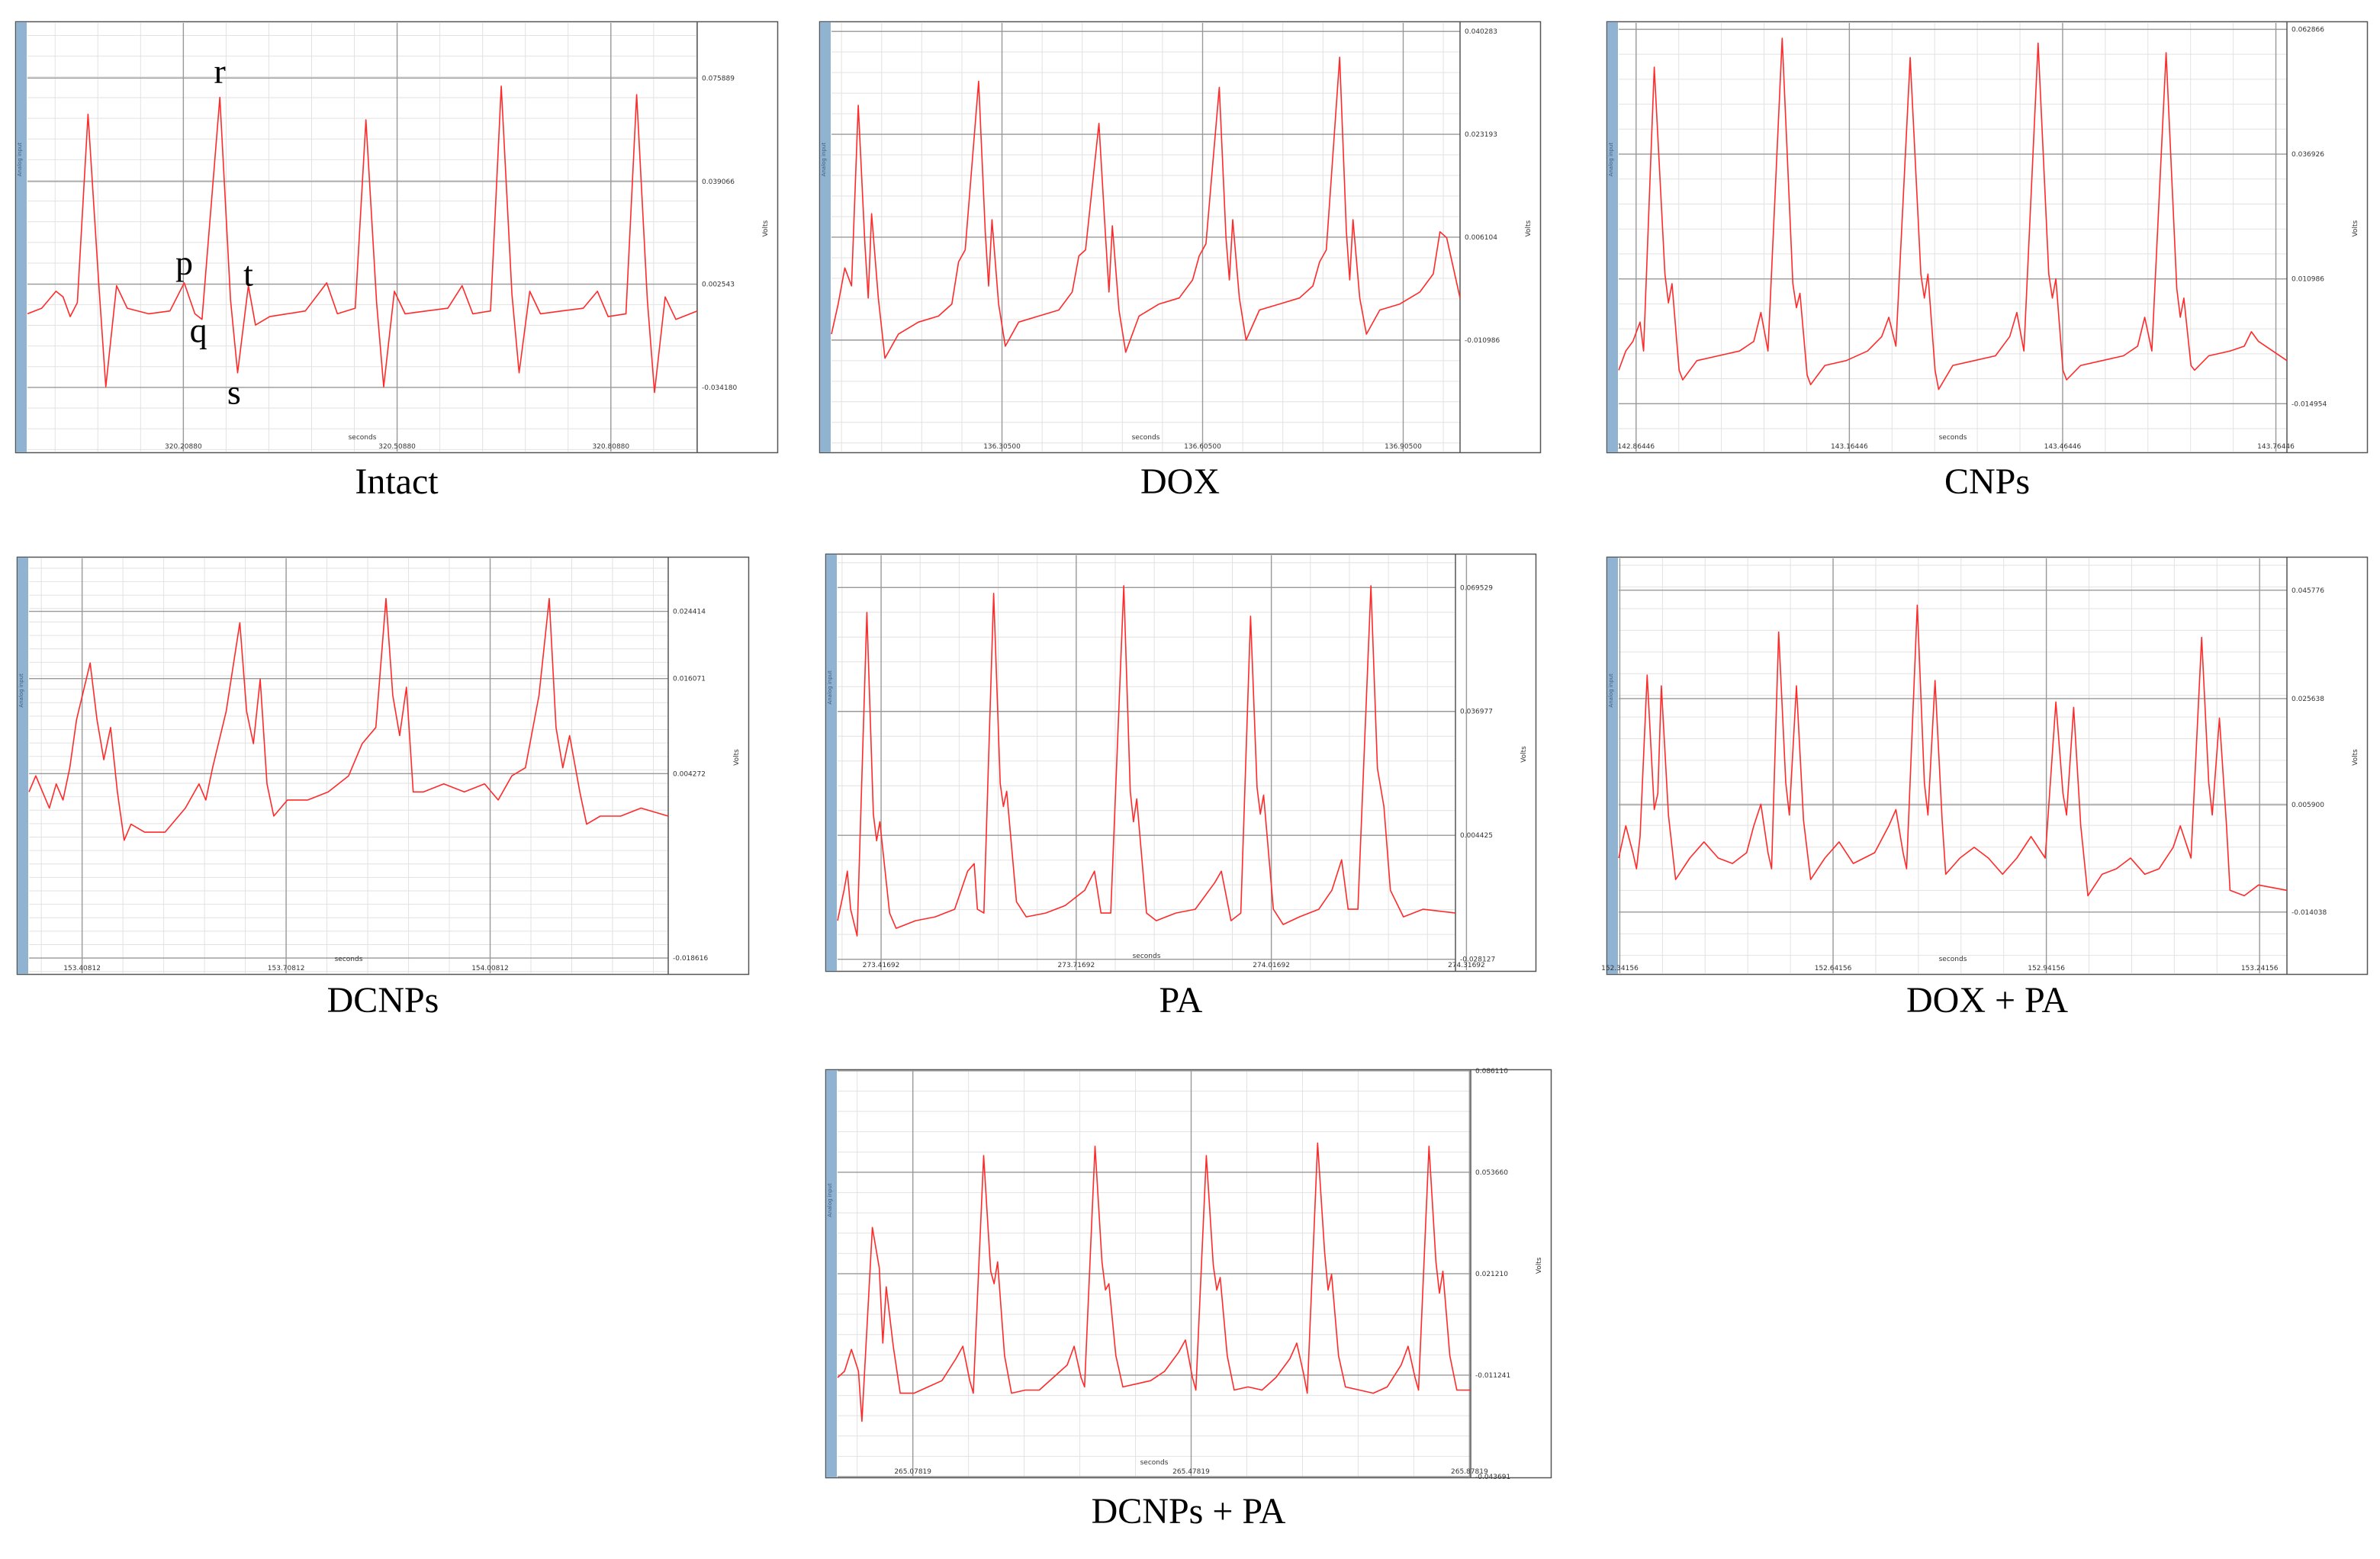  Describe the element at coordinates (718, 78) in the screenshot. I see `y-tick-label: 0.075889` at that location.